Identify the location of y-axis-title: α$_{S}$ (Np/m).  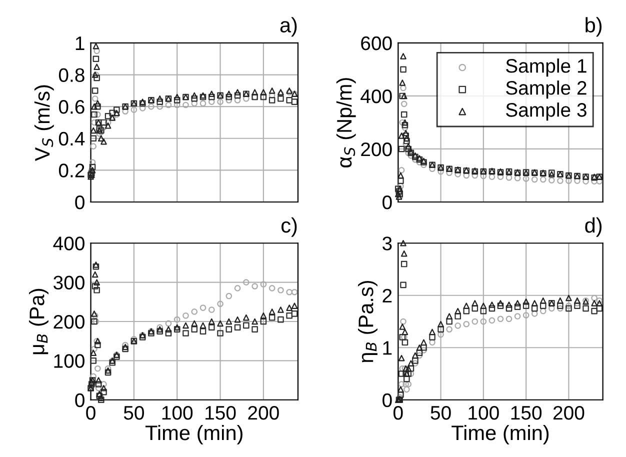
(346, 123).